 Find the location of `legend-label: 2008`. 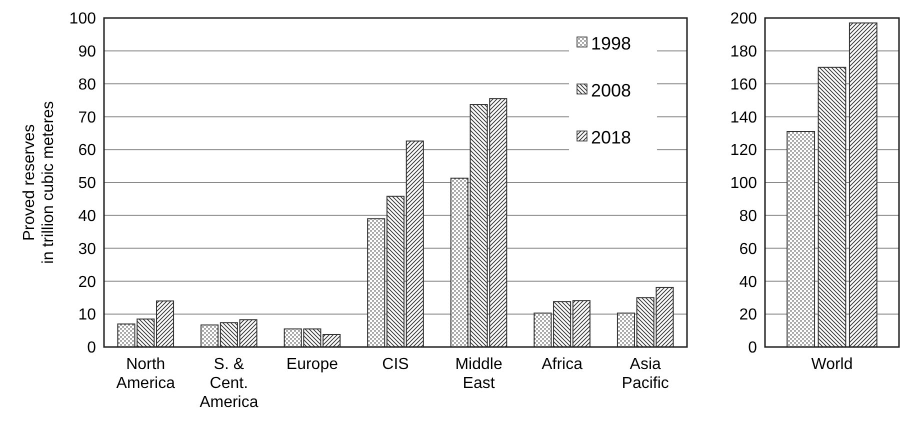

legend-label: 2008 is located at coordinates (611, 90).